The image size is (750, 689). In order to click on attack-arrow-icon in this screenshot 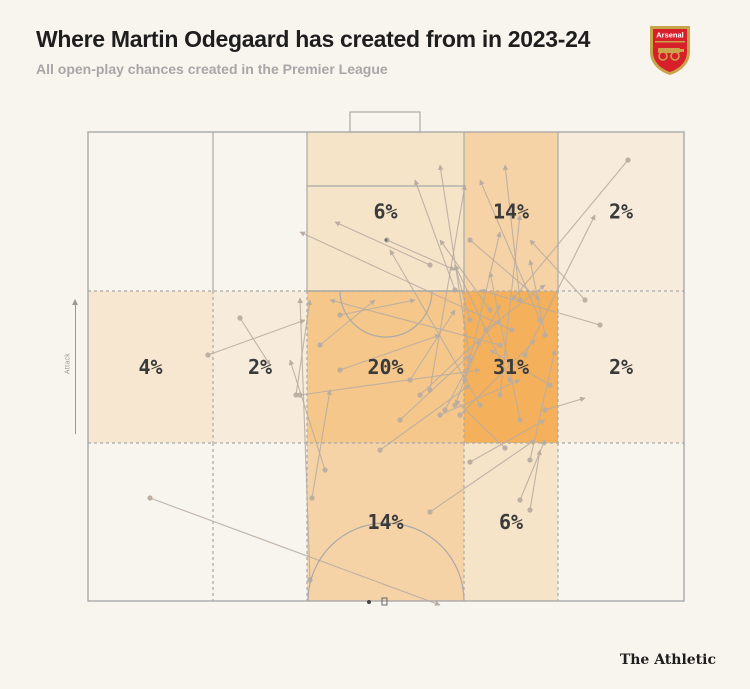, I will do `click(75, 366)`.